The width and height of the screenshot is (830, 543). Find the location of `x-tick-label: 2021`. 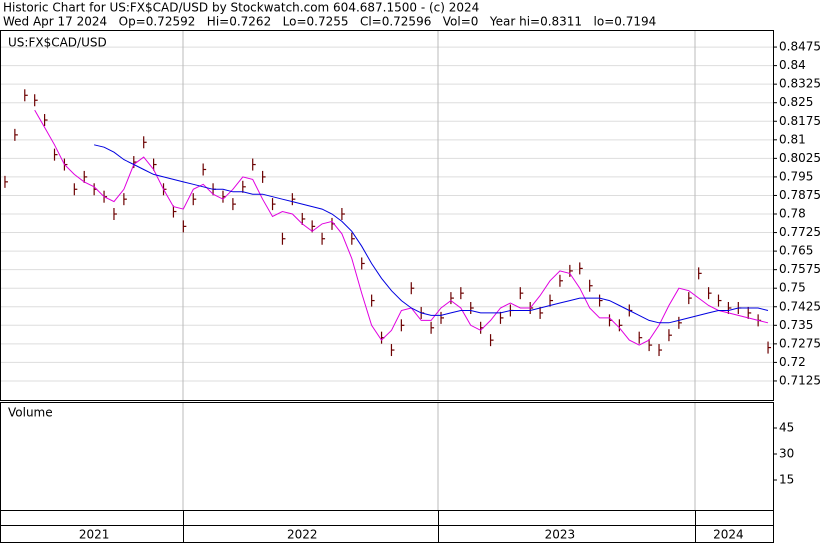

x-tick-label: 2021 is located at coordinates (94, 535).